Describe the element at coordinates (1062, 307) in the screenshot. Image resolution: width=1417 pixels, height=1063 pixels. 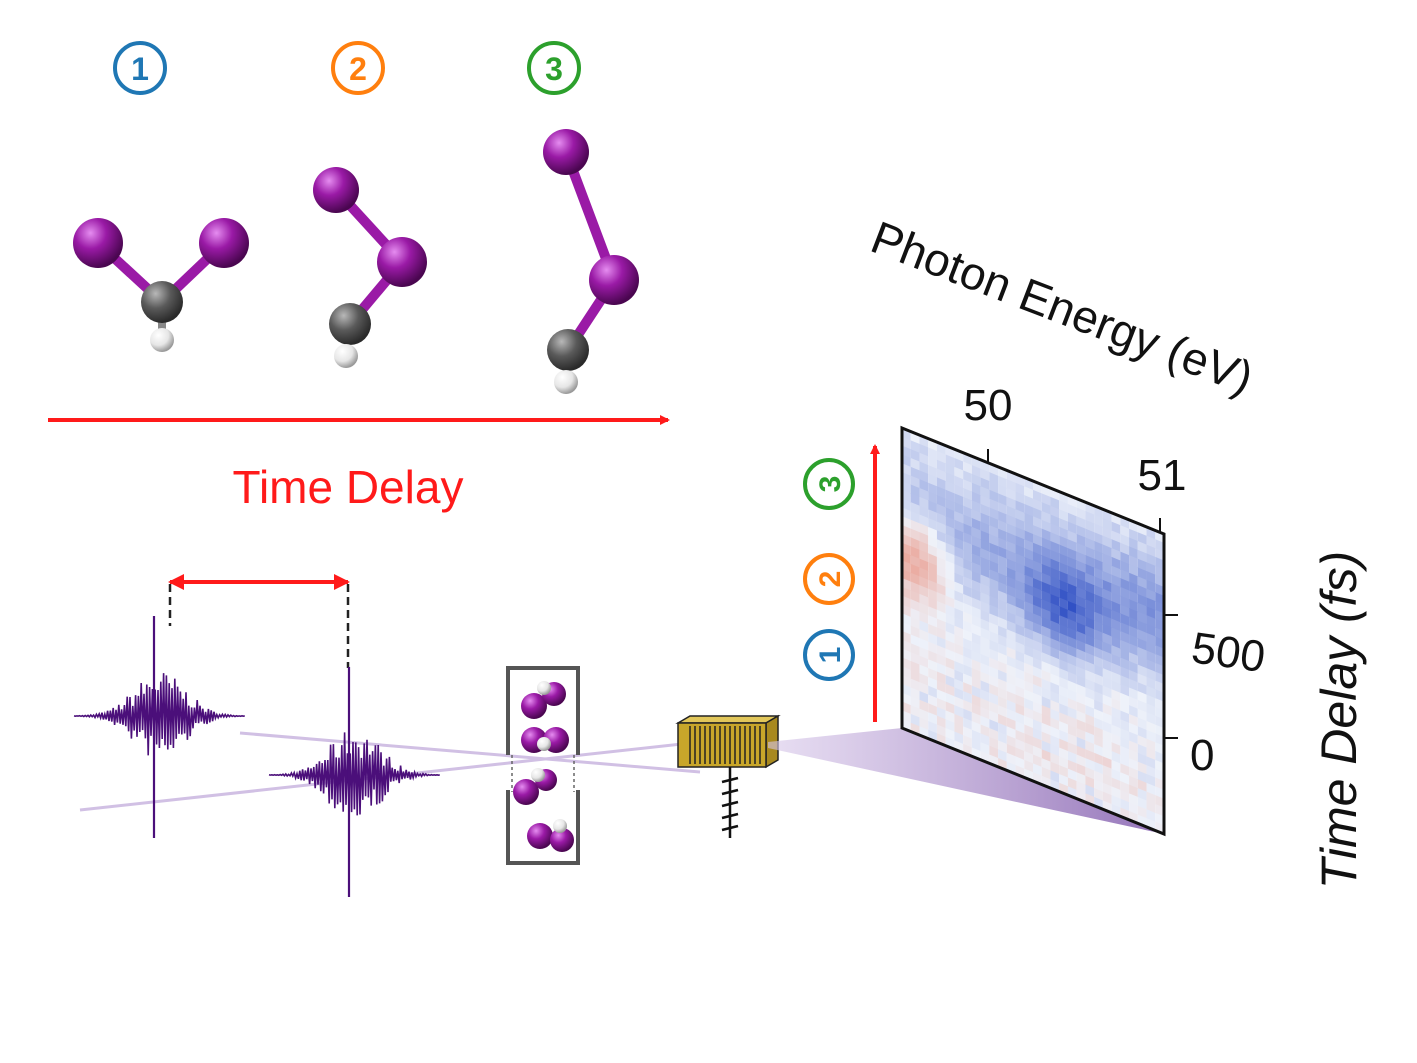
I see `x-axis-title: Photon Energy (eV)` at that location.